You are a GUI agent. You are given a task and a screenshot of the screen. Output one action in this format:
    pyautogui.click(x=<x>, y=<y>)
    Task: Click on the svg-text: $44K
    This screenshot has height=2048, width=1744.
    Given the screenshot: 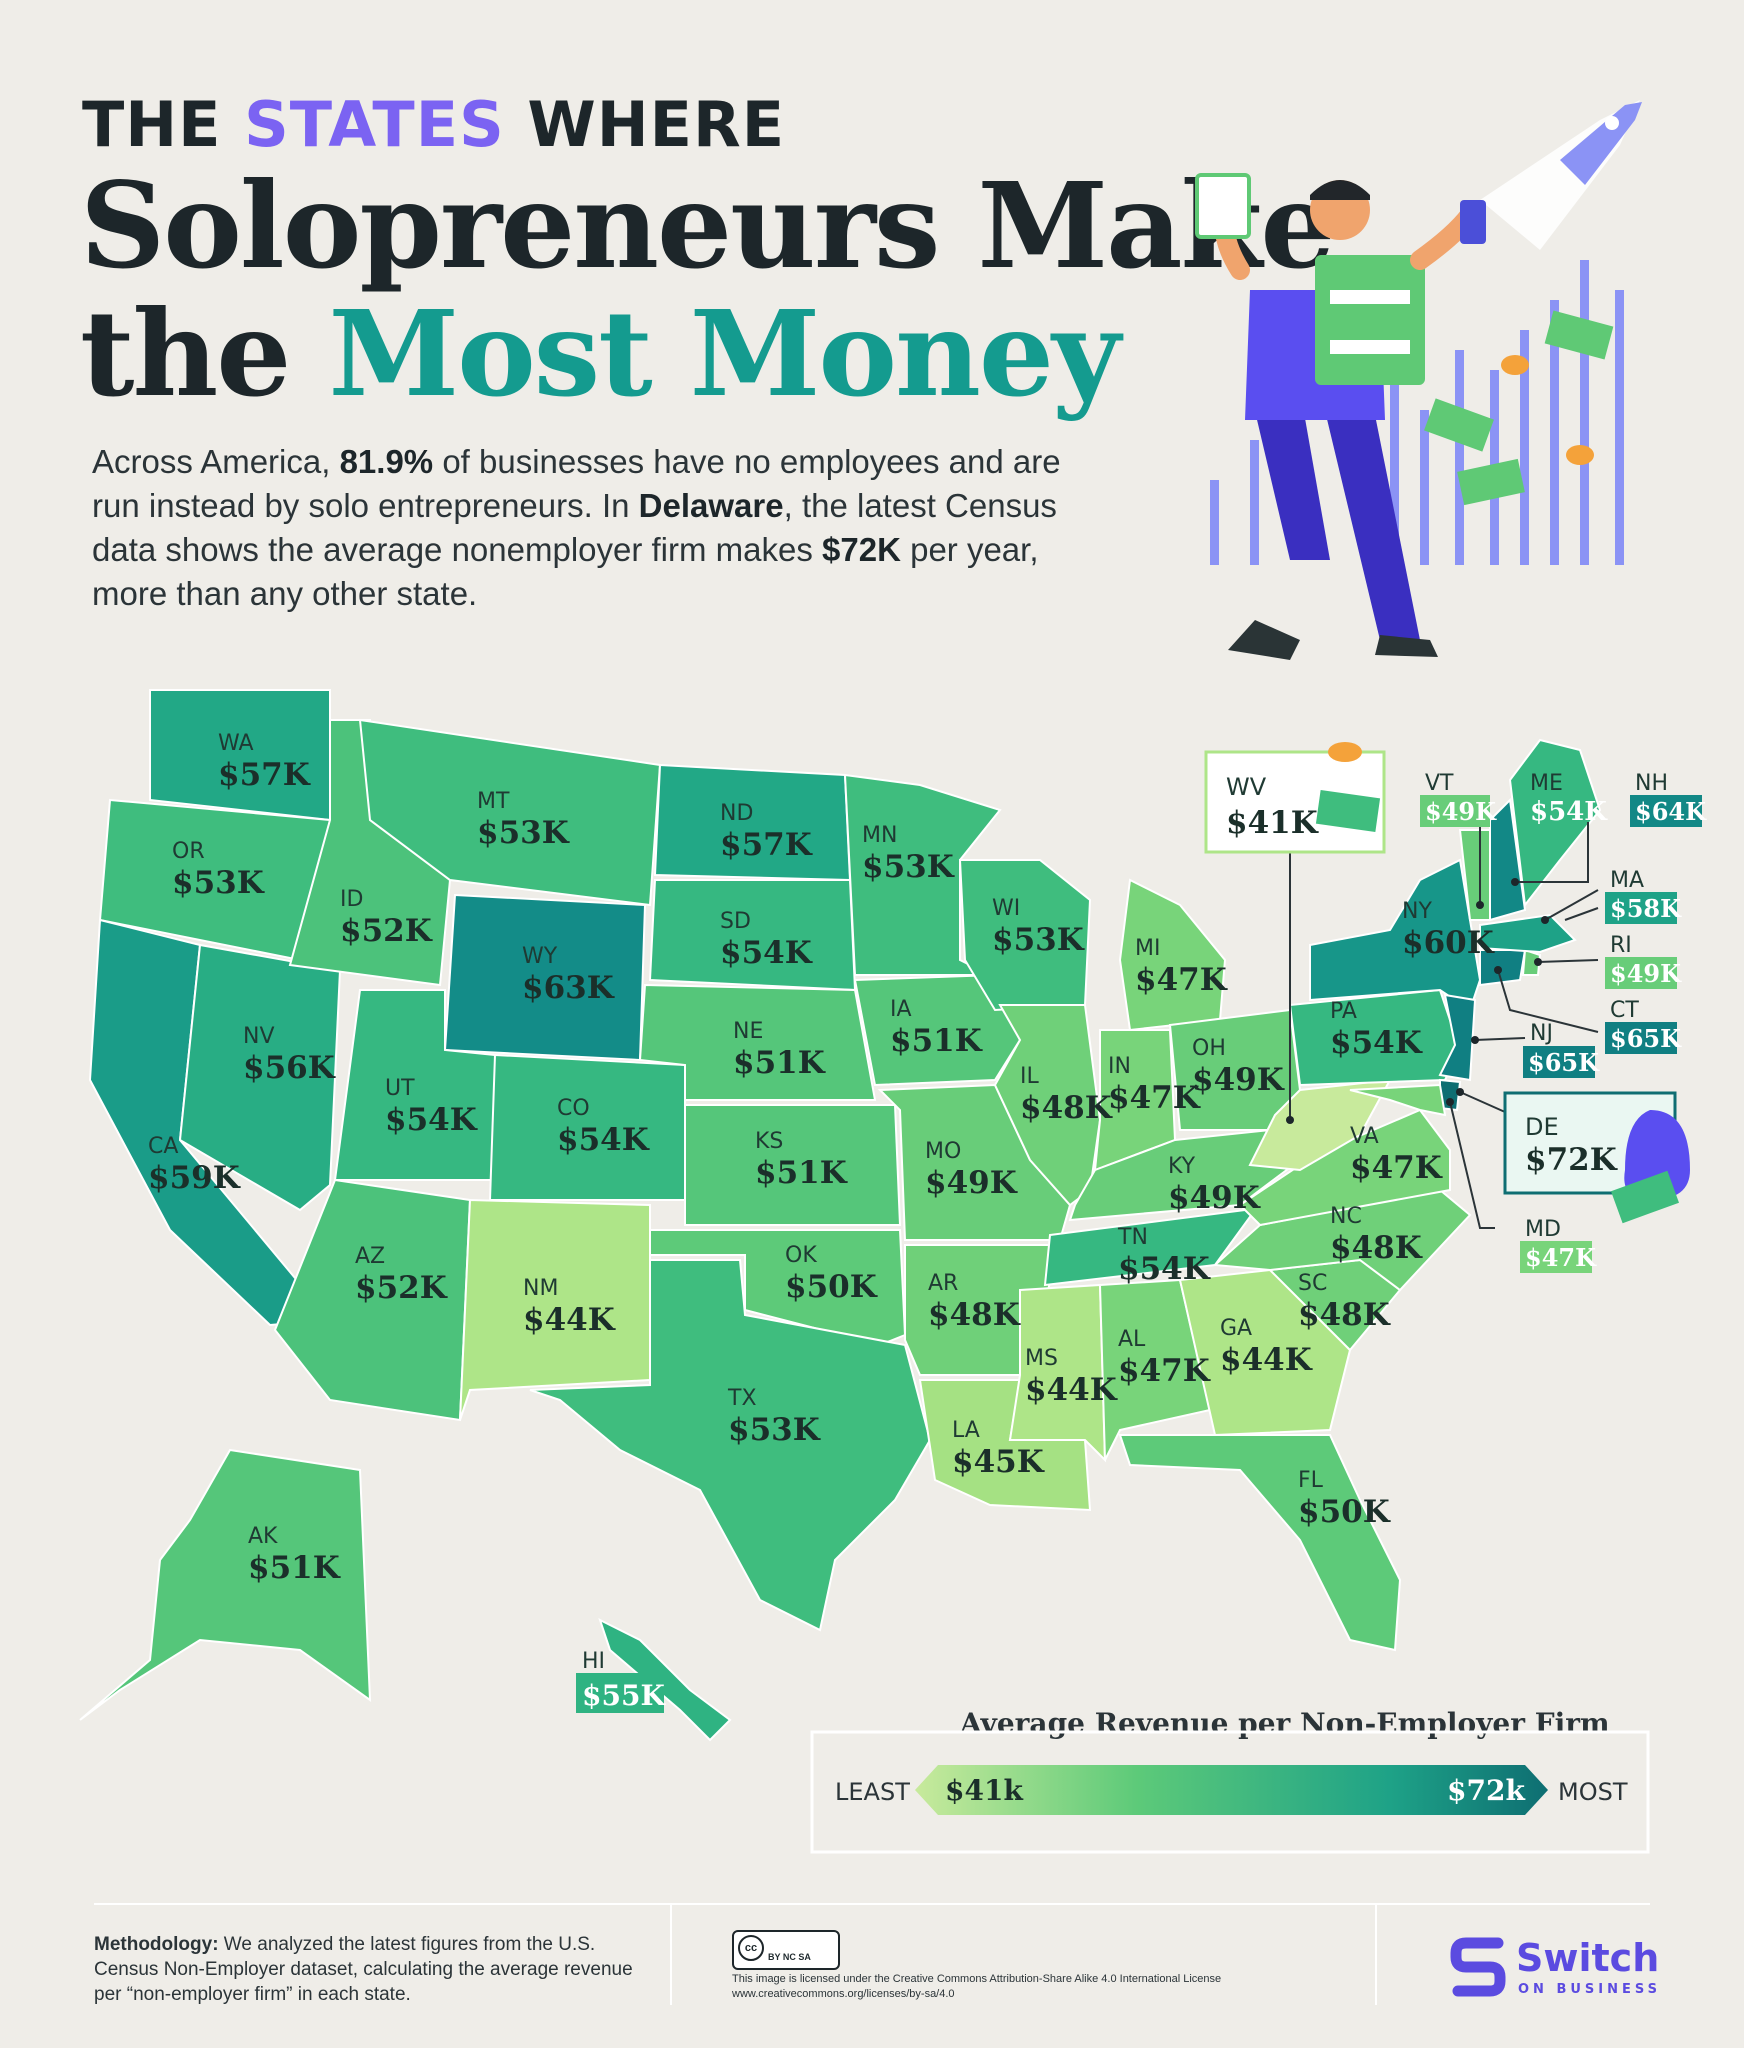 What is the action you would take?
    pyautogui.click(x=1266, y=1360)
    